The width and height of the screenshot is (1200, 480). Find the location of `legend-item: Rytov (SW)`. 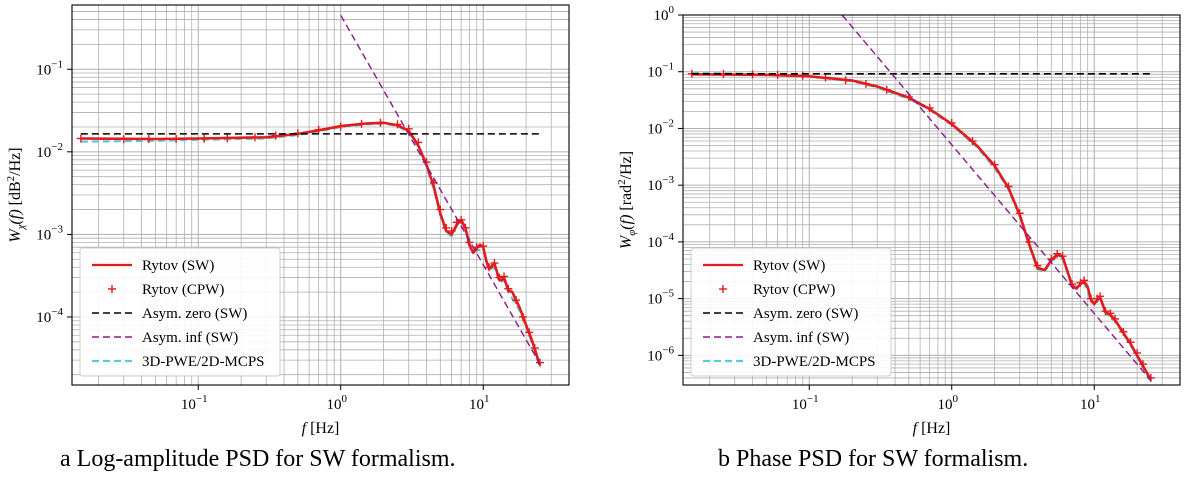

legend-item: Rytov (SW) is located at coordinates (153, 266).